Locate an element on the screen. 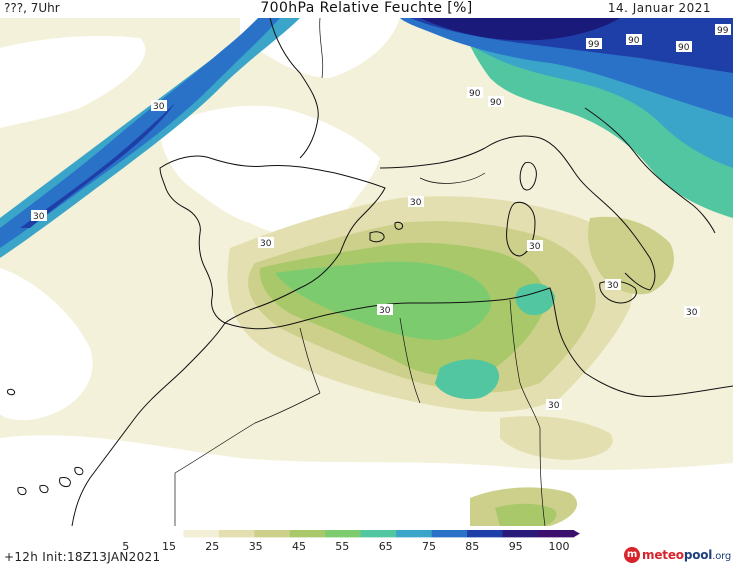  dry-area-iberia is located at coordinates (270, 171).